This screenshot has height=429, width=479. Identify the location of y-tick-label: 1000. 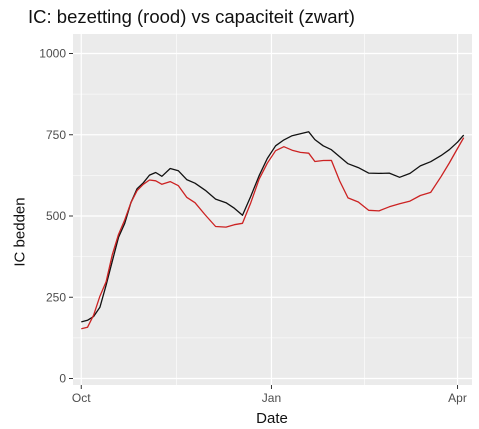
(52, 54).